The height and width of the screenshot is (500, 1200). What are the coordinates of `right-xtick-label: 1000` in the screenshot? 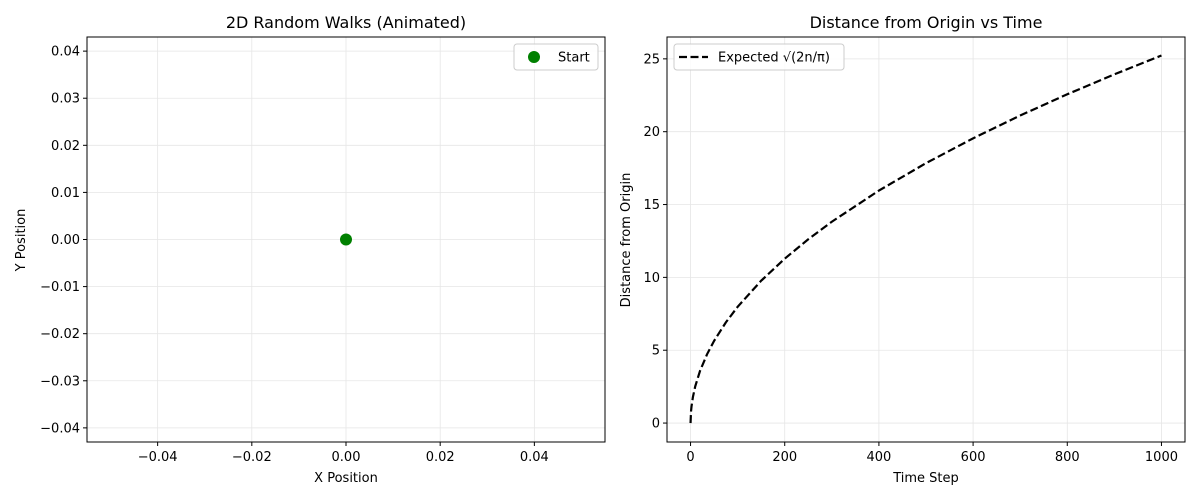 It's located at (1161, 457).